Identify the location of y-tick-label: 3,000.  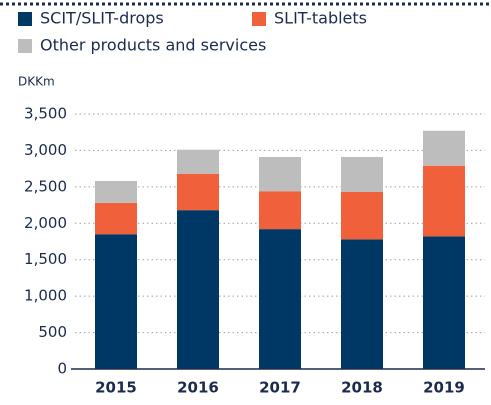
(45, 150).